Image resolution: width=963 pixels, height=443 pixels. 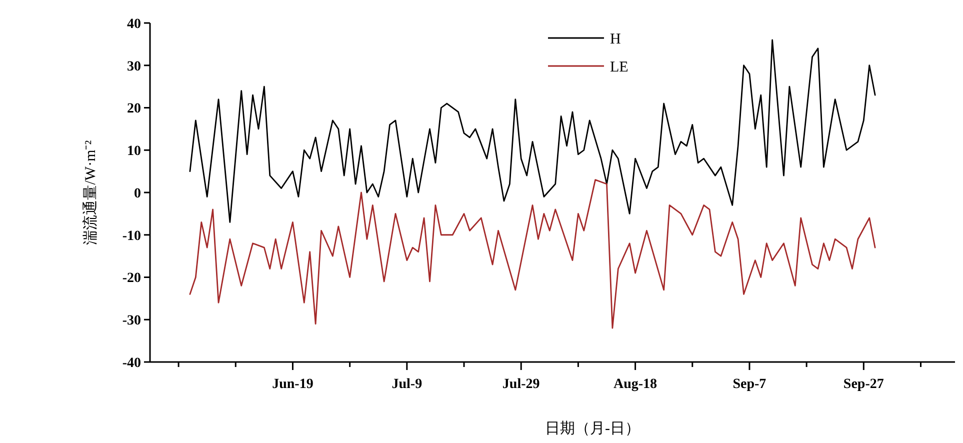 What do you see at coordinates (137, 194) in the screenshot?
I see `y-tick-label: 0` at bounding box center [137, 194].